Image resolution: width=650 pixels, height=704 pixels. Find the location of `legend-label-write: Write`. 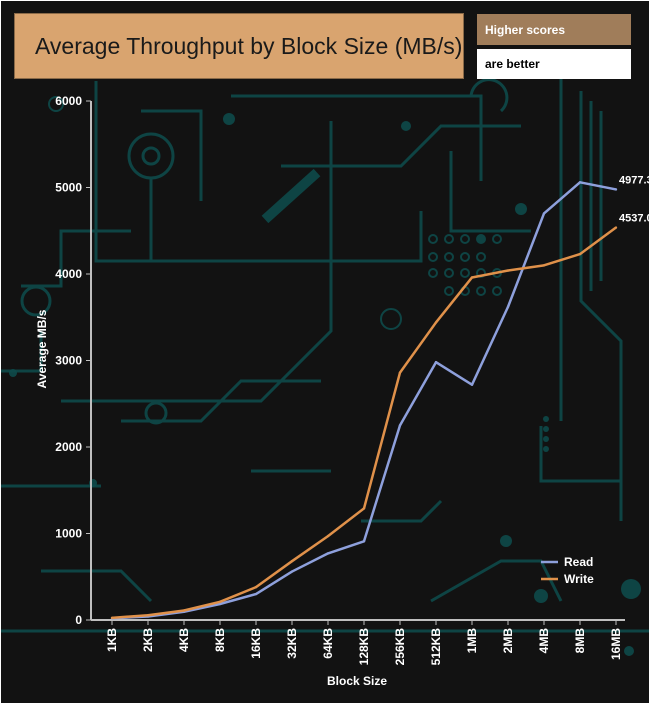

legend-label-write: Write is located at coordinates (579, 579).